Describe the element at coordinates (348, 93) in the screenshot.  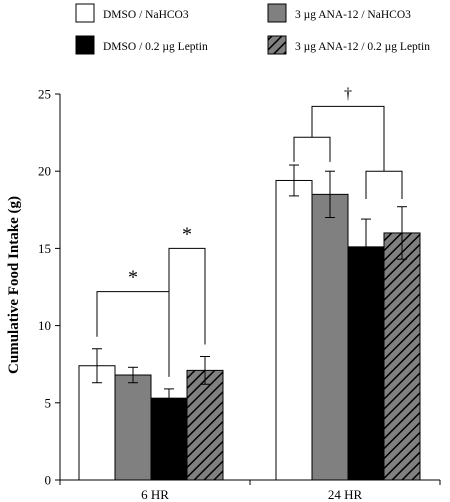
I see `significance-symbol: †` at that location.